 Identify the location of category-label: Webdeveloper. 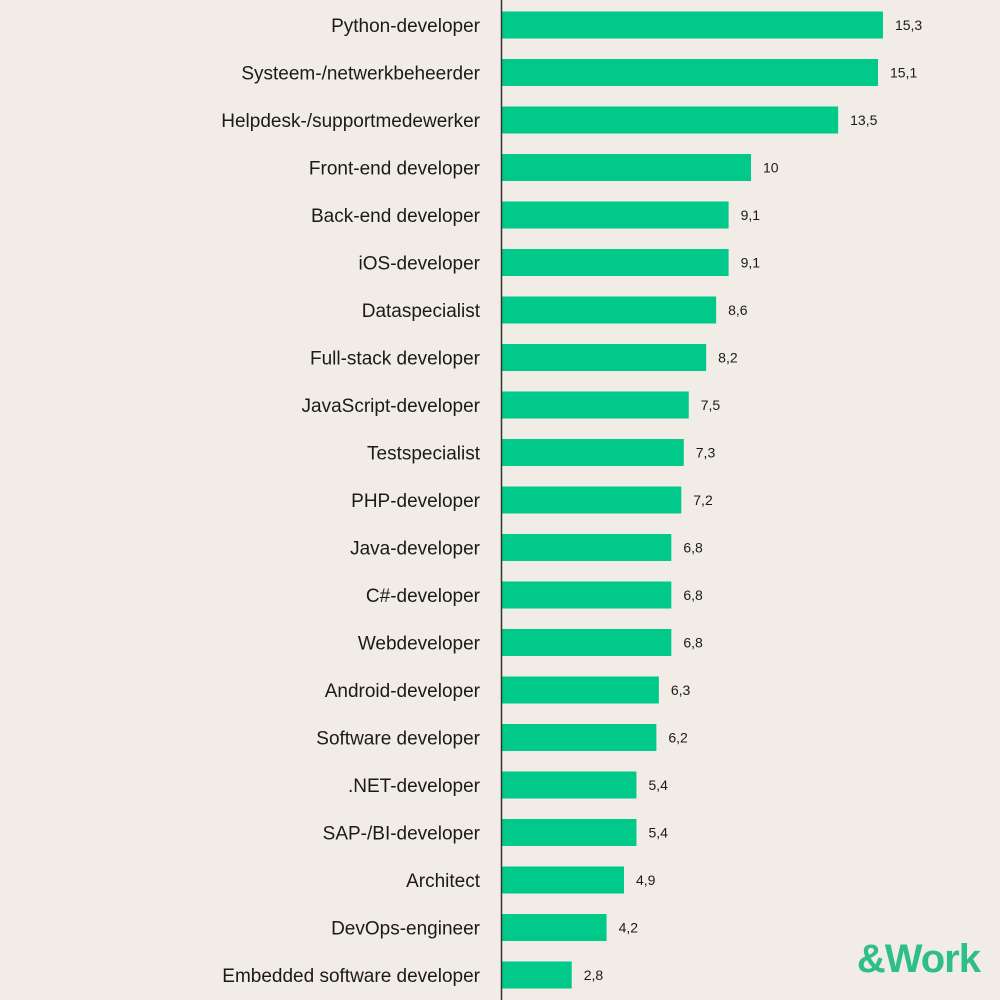
(419, 644).